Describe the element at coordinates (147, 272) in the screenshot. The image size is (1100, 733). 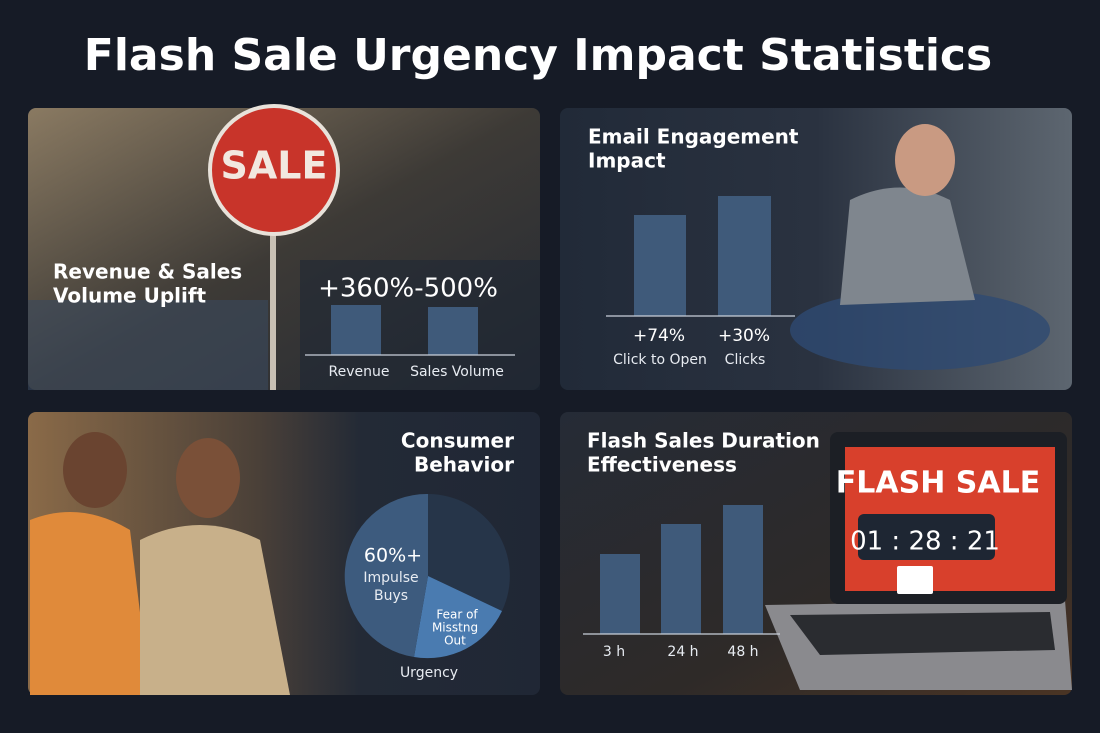
I see `panel-heading: Revenue & Sales` at that location.